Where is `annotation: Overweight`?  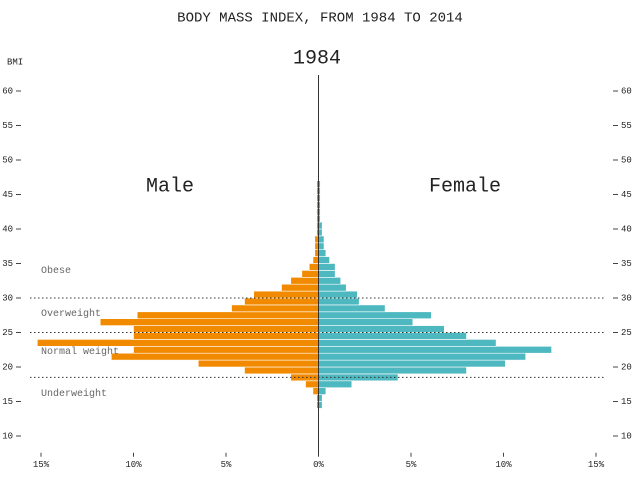
annotation: Overweight is located at coordinates (71, 314).